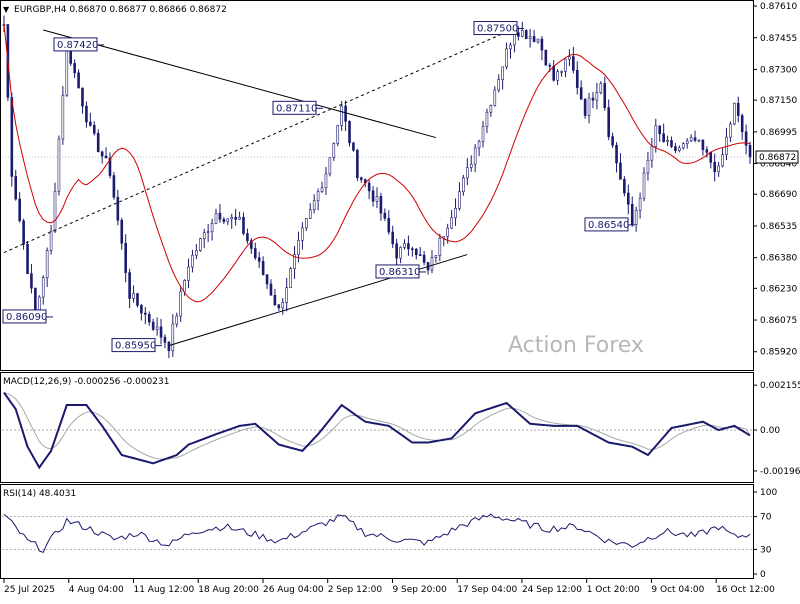 The height and width of the screenshot is (604, 800). I want to click on price-y-tick-label: 0.86380, so click(778, 259).